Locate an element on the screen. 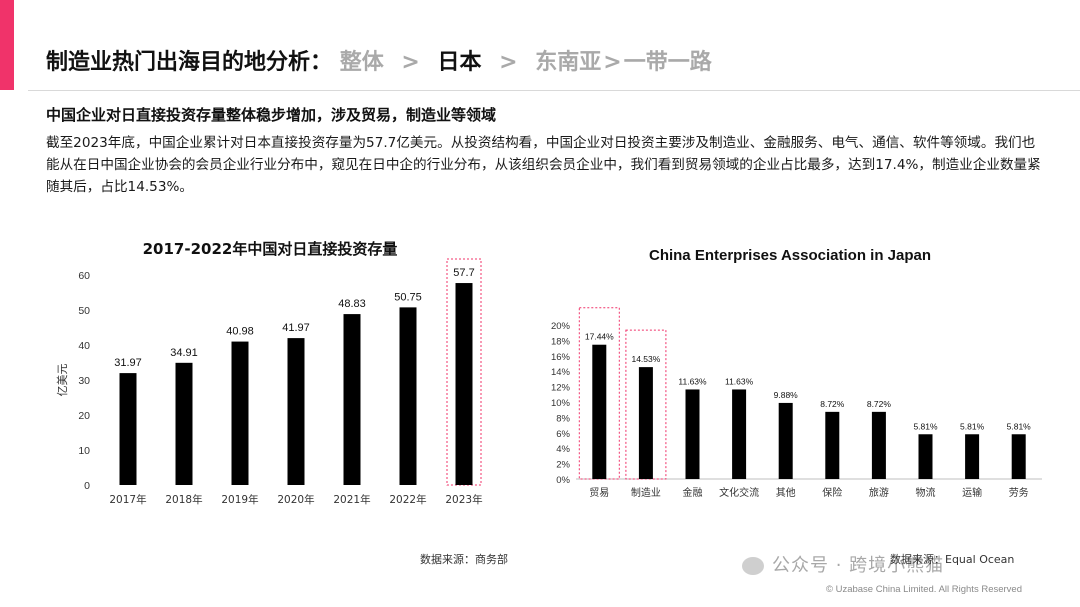 The image size is (1080, 607). left-chart-source: 数据来源：商务部 is located at coordinates (464, 559).